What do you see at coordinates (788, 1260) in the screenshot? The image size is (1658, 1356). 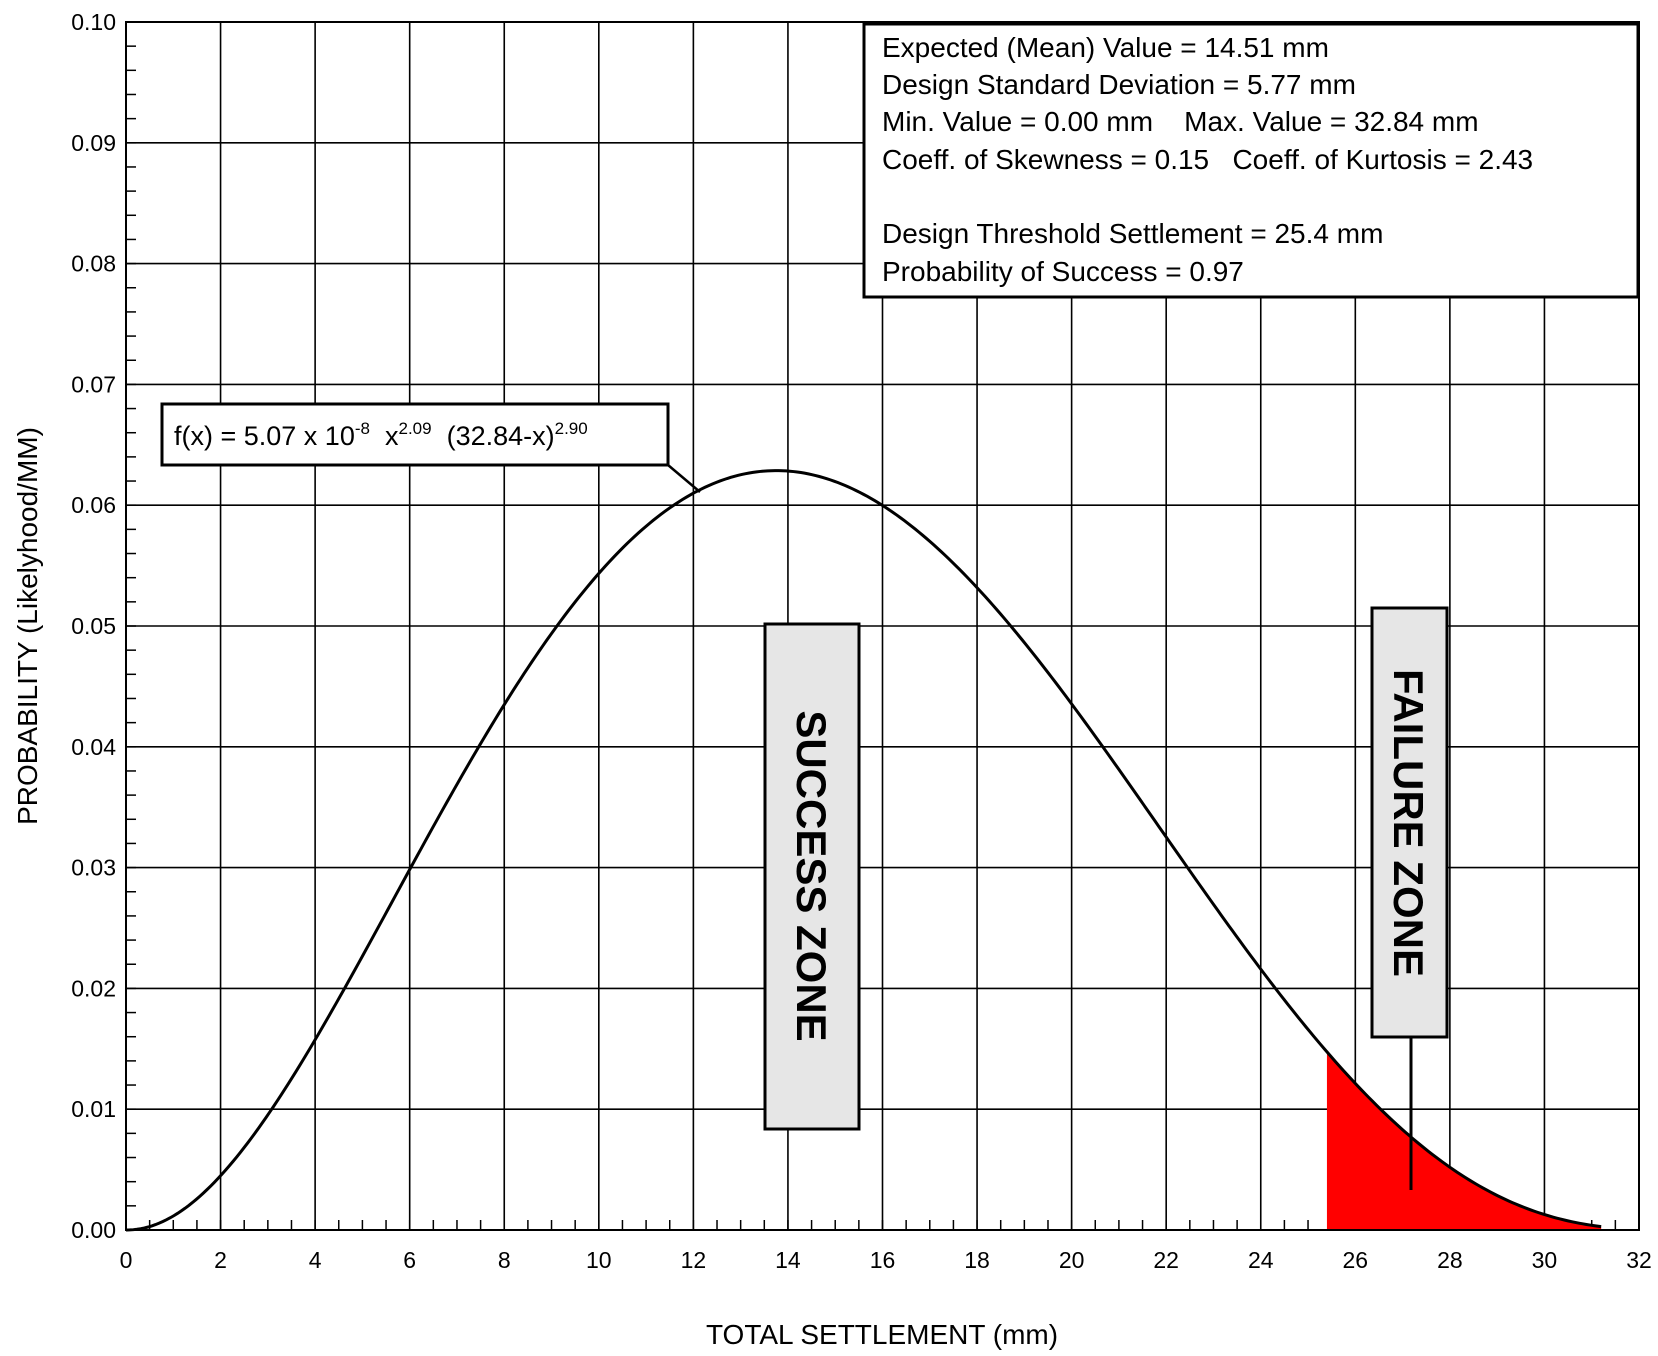 I see `x-tick-label: 14` at bounding box center [788, 1260].